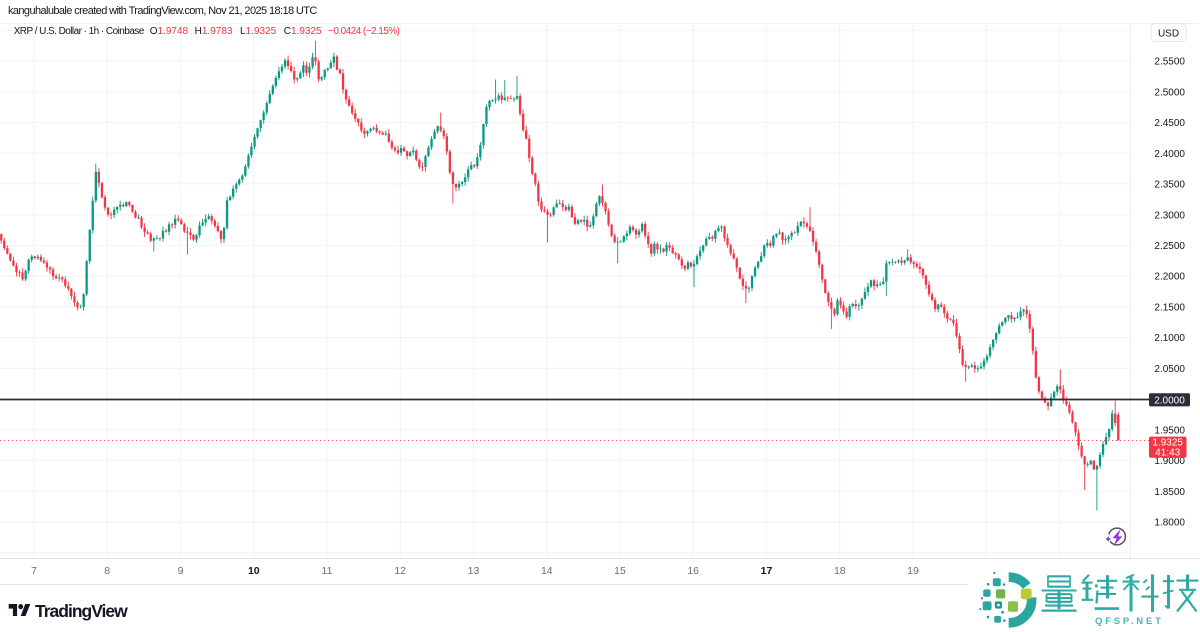 Image resolution: width=1200 pixels, height=632 pixels. Describe the element at coordinates (1169, 461) in the screenshot. I see `svg-text: 1.9000` at that location.